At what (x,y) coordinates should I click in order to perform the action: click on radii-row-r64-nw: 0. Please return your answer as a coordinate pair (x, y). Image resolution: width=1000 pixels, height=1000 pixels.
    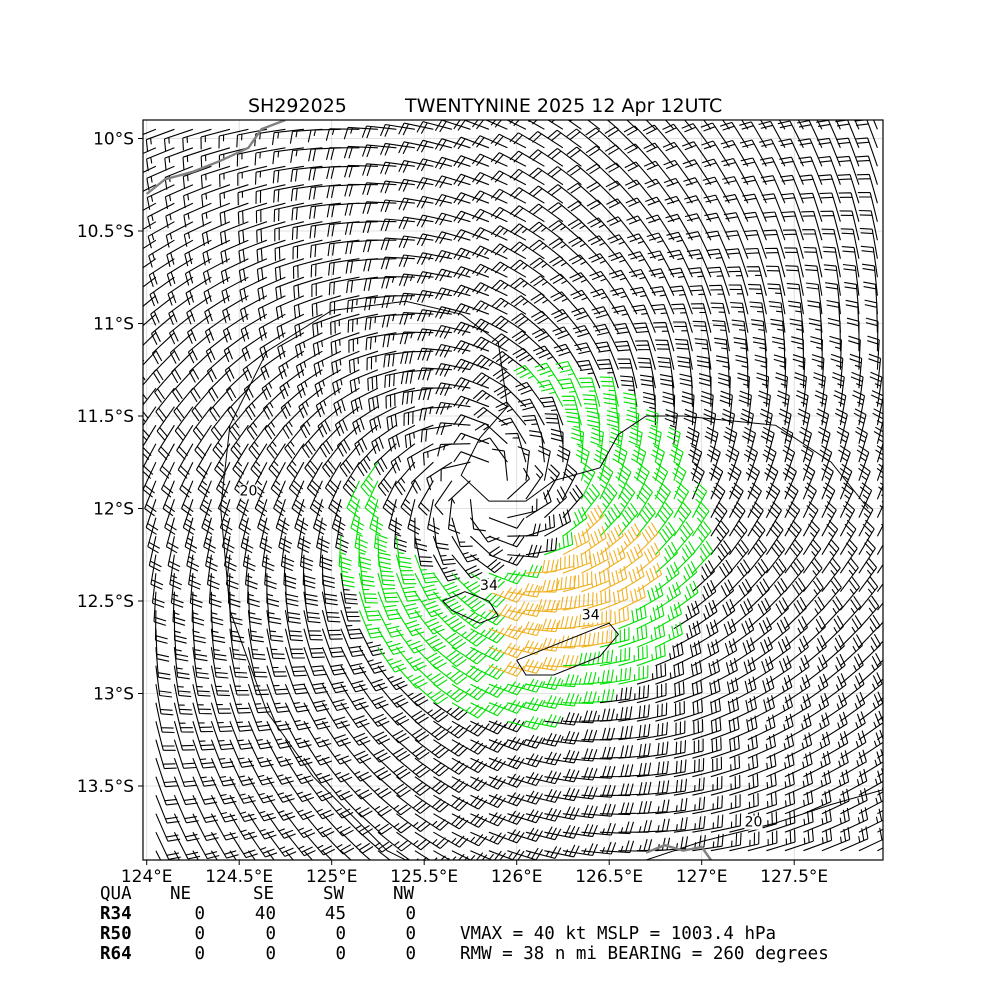
    Looking at the image, I should click on (410, 954).